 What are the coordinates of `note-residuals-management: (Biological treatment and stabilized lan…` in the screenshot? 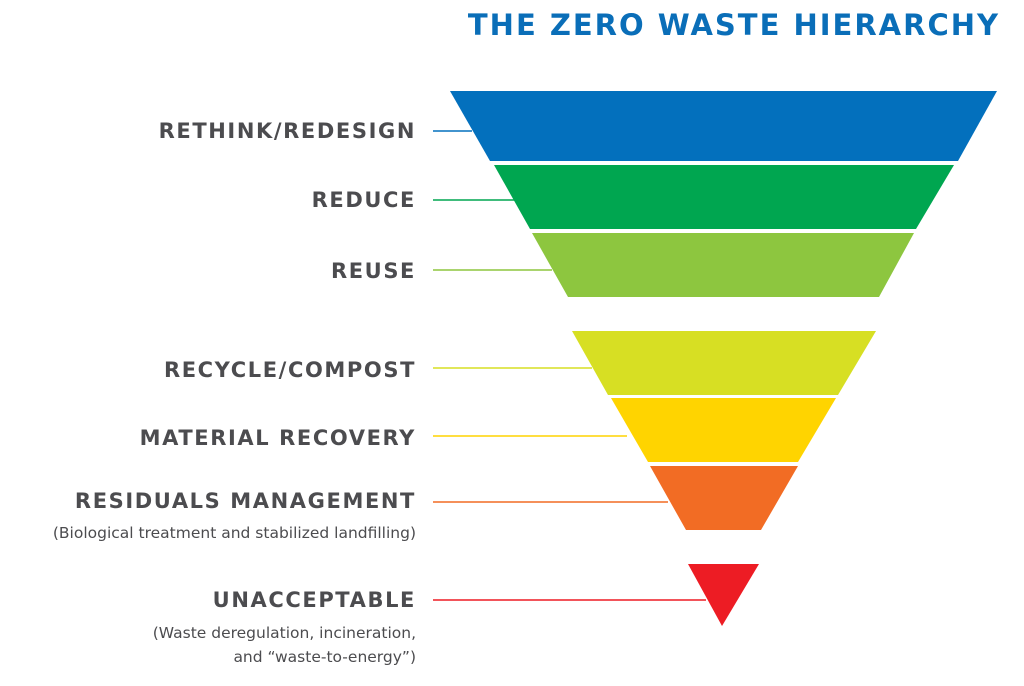 It's located at (234, 533).